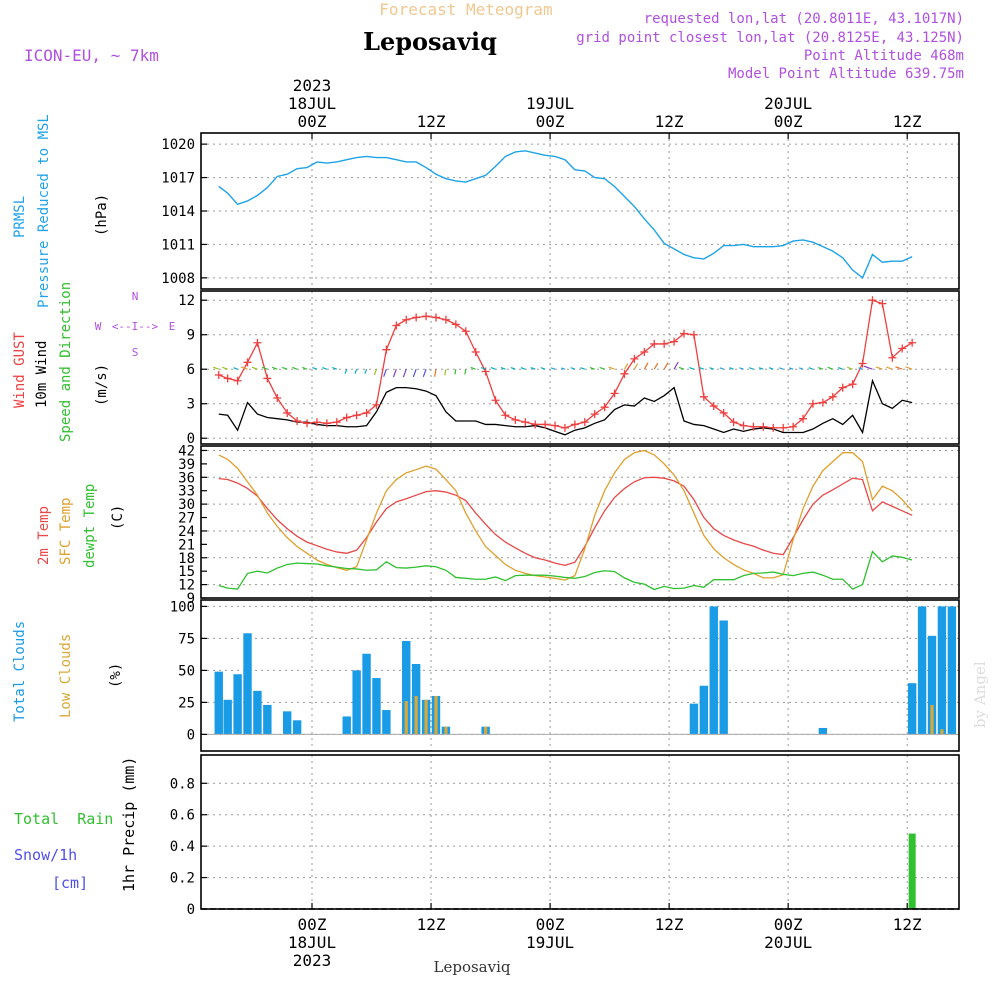 The height and width of the screenshot is (1000, 1000). I want to click on subtitle: Forecast Meteogram, so click(465, 9).